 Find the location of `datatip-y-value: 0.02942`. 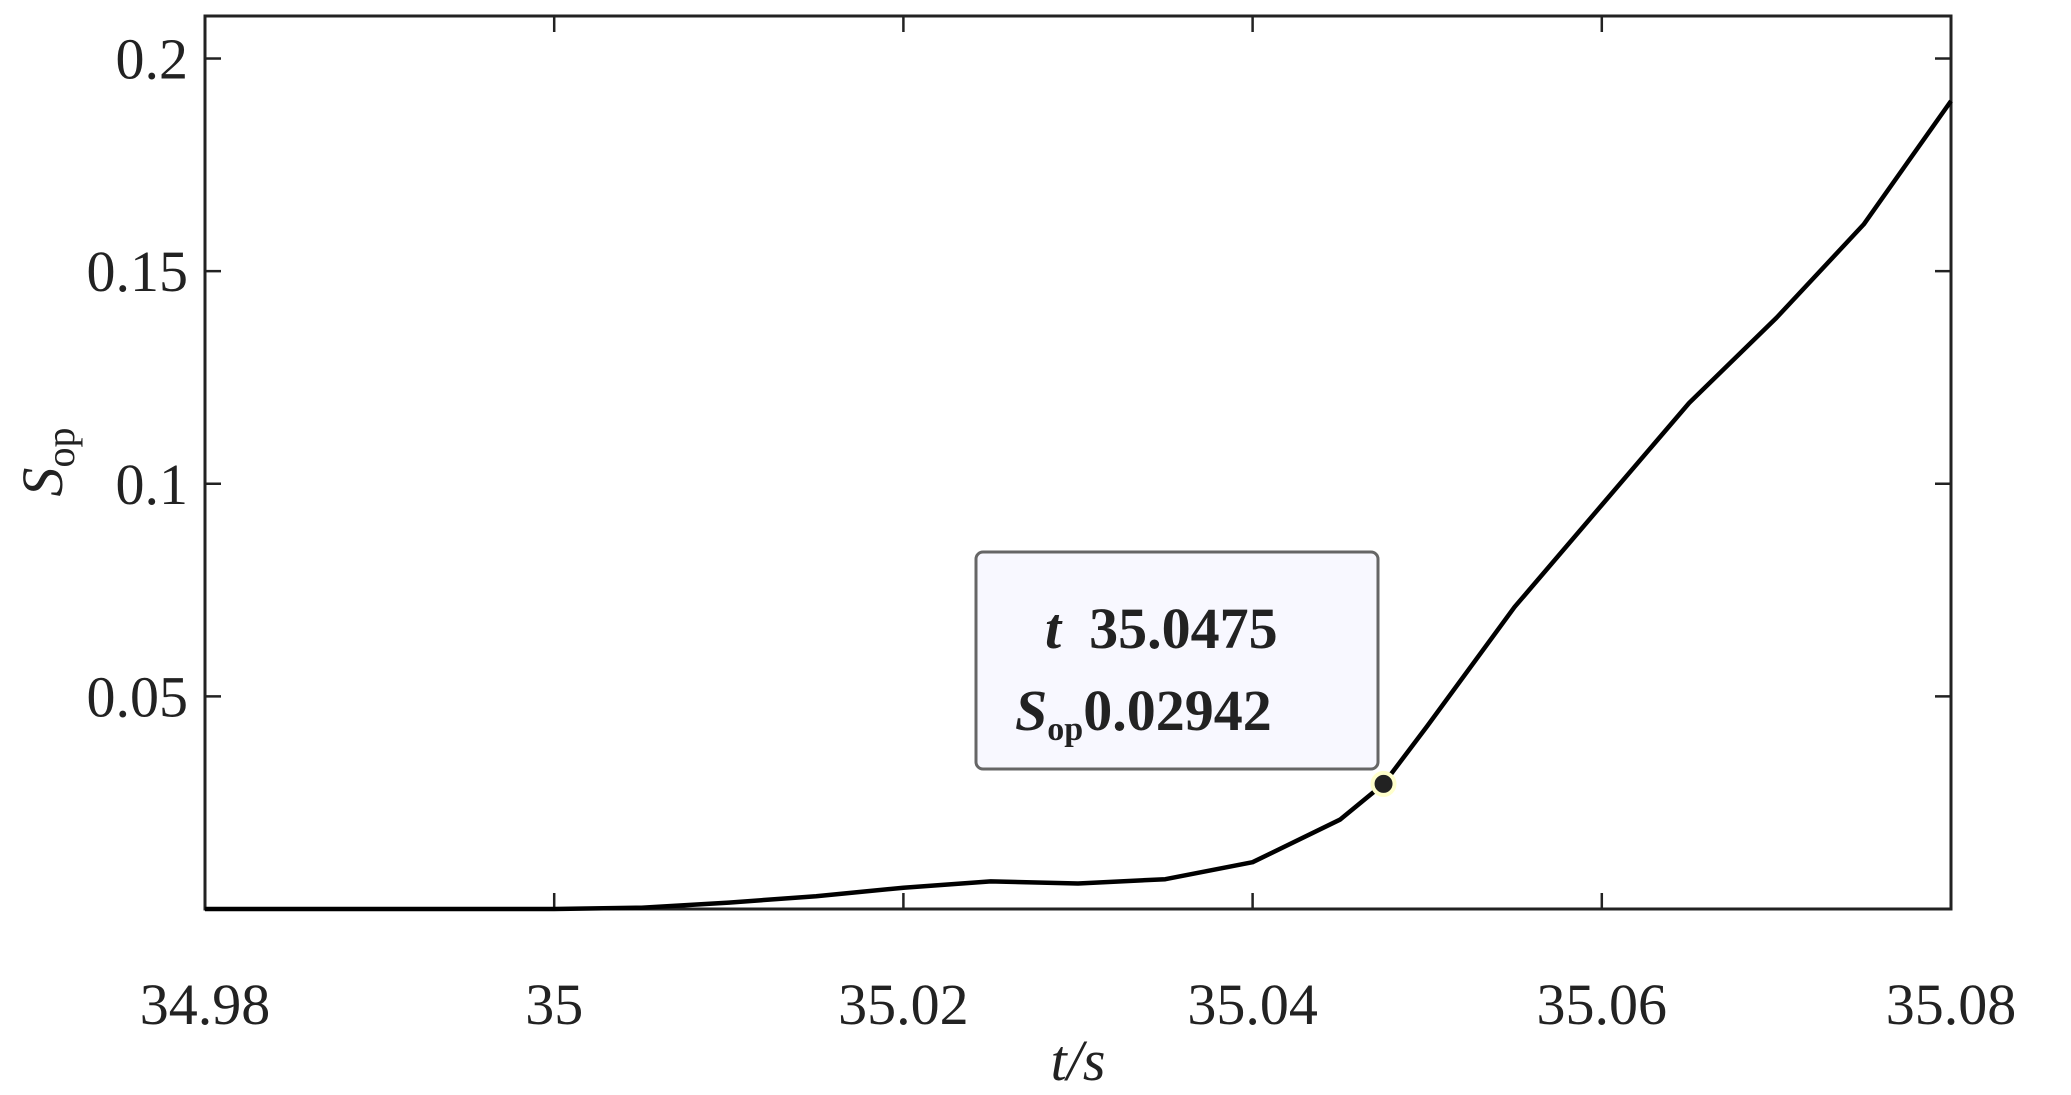

datatip-y-value: 0.02942 is located at coordinates (1177, 710).